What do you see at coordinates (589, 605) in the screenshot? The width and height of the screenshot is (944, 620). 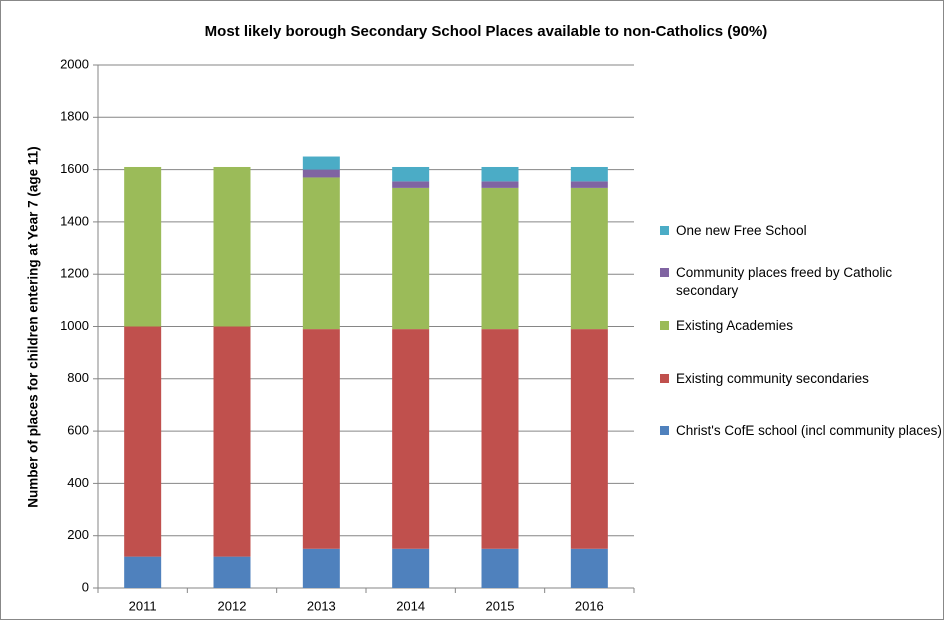 I see `x-tick-label: 2016` at bounding box center [589, 605].